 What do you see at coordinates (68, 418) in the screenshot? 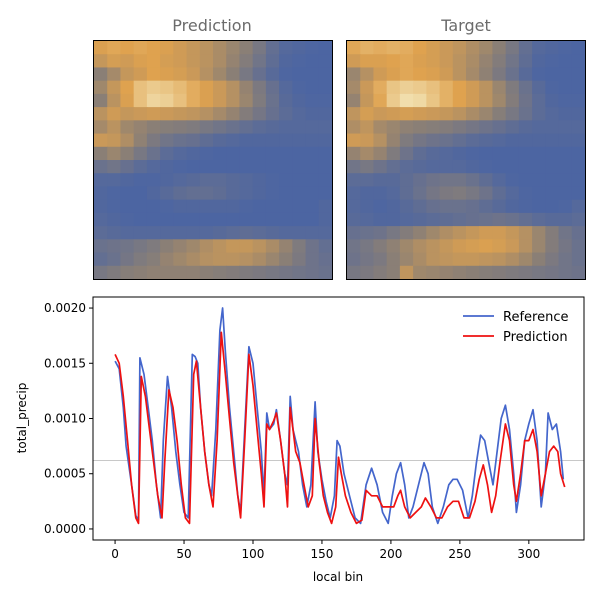
I see `y-axis: 0.0000 0.0005 0.0010 0.0015 0.0020` at bounding box center [68, 418].